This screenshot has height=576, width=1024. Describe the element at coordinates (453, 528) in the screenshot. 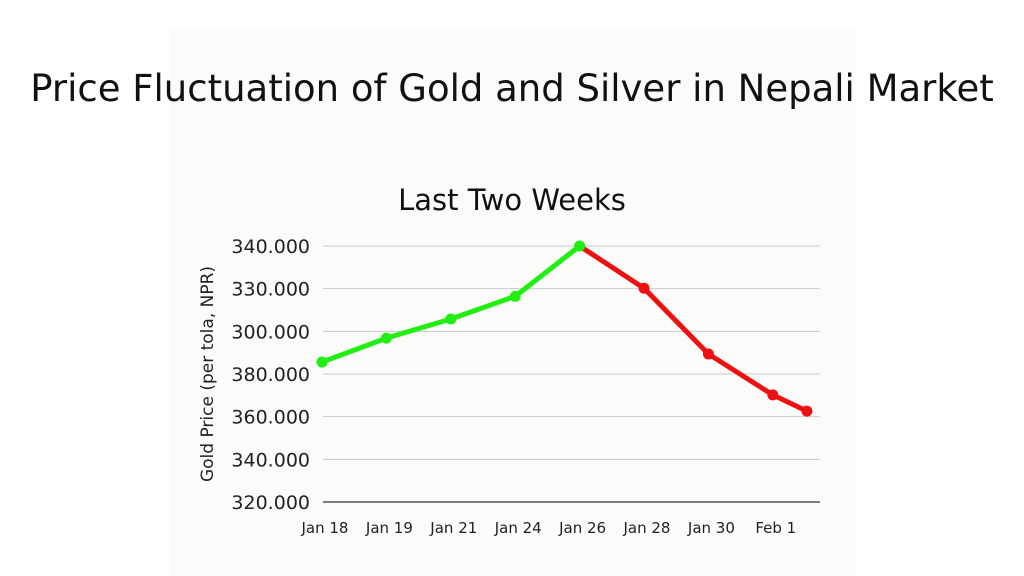

I see `x-tick-label: Jan 21` at that location.